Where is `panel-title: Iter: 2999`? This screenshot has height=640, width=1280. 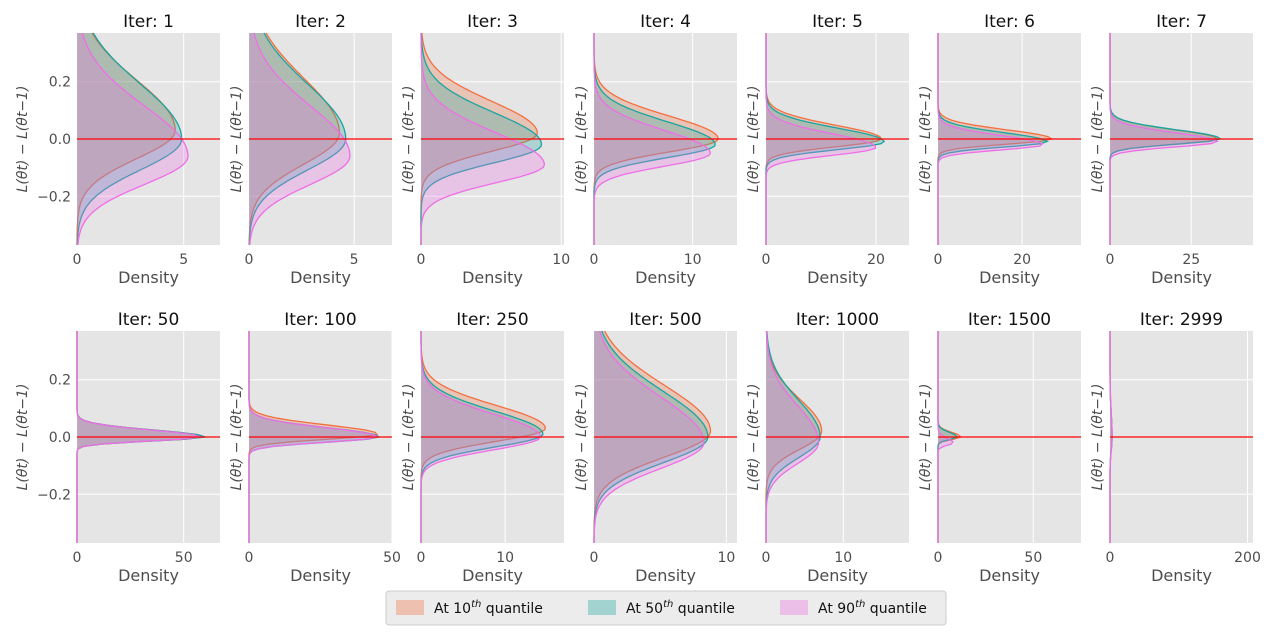 panel-title: Iter: 2999 is located at coordinates (1181, 320).